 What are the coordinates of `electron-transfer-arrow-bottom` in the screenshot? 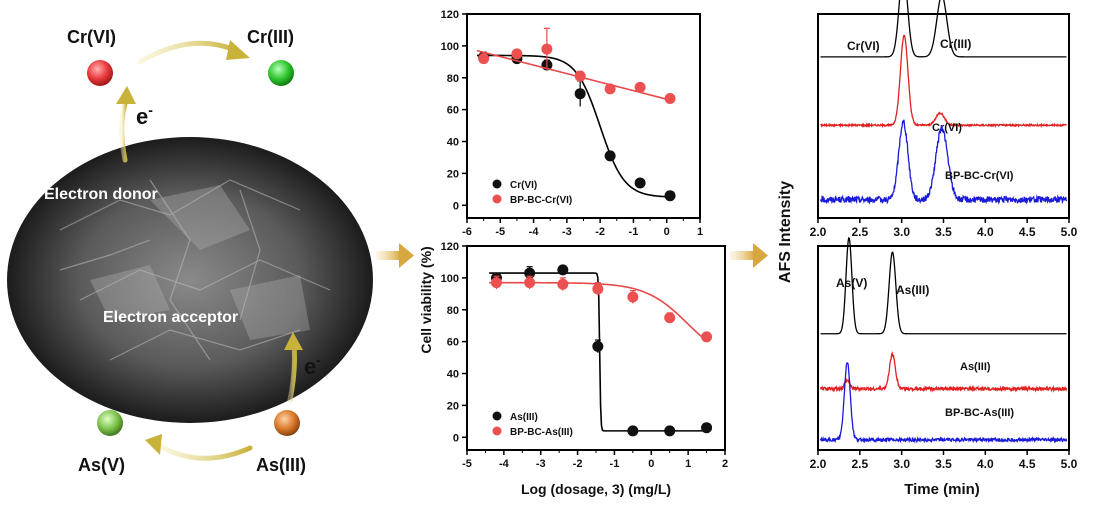 It's located at (293, 367).